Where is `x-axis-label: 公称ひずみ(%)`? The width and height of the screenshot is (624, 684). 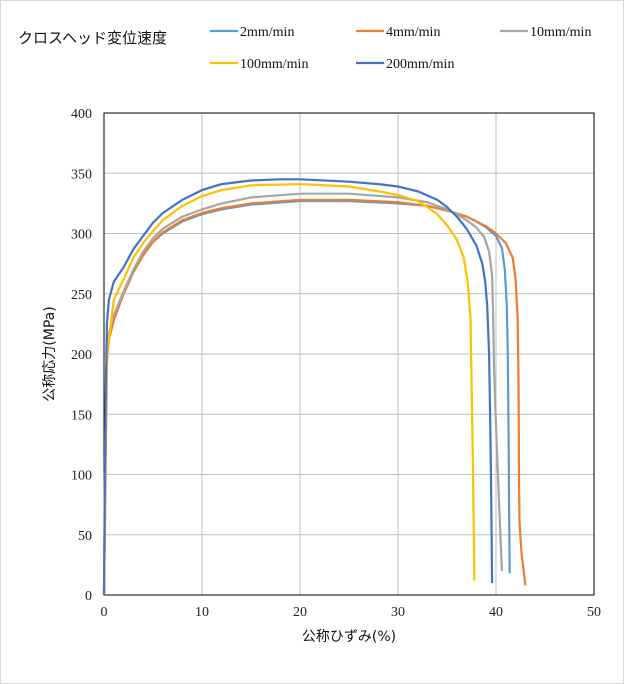
x-axis-label: 公称ひずみ(%) is located at coordinates (349, 637).